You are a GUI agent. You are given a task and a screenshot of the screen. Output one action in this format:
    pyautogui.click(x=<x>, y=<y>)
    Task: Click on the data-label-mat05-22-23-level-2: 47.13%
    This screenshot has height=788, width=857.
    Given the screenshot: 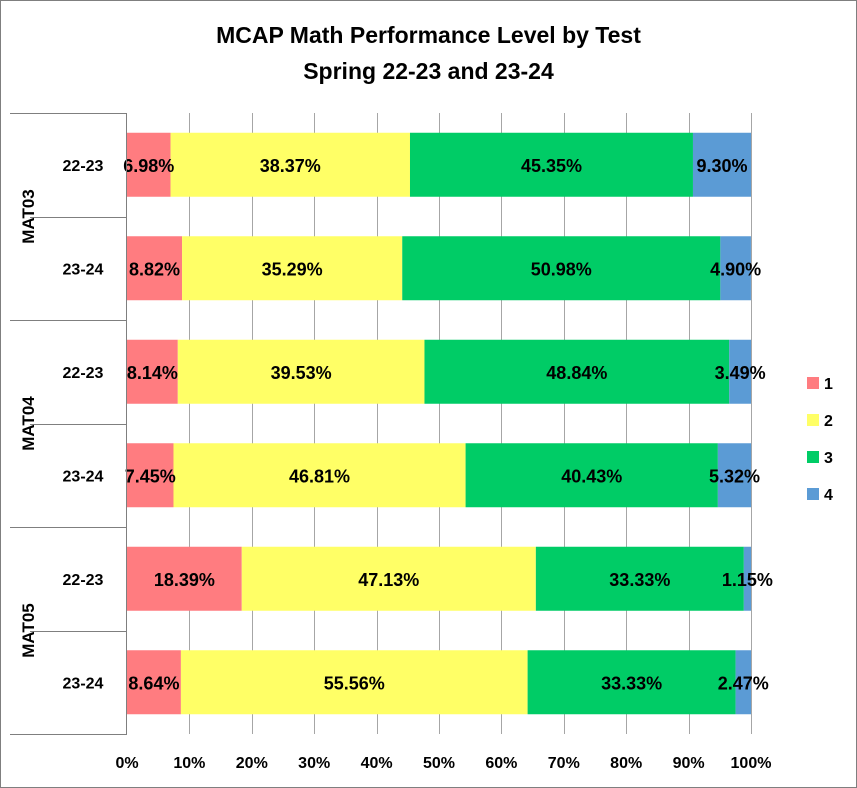 What is the action you would take?
    pyautogui.click(x=388, y=580)
    